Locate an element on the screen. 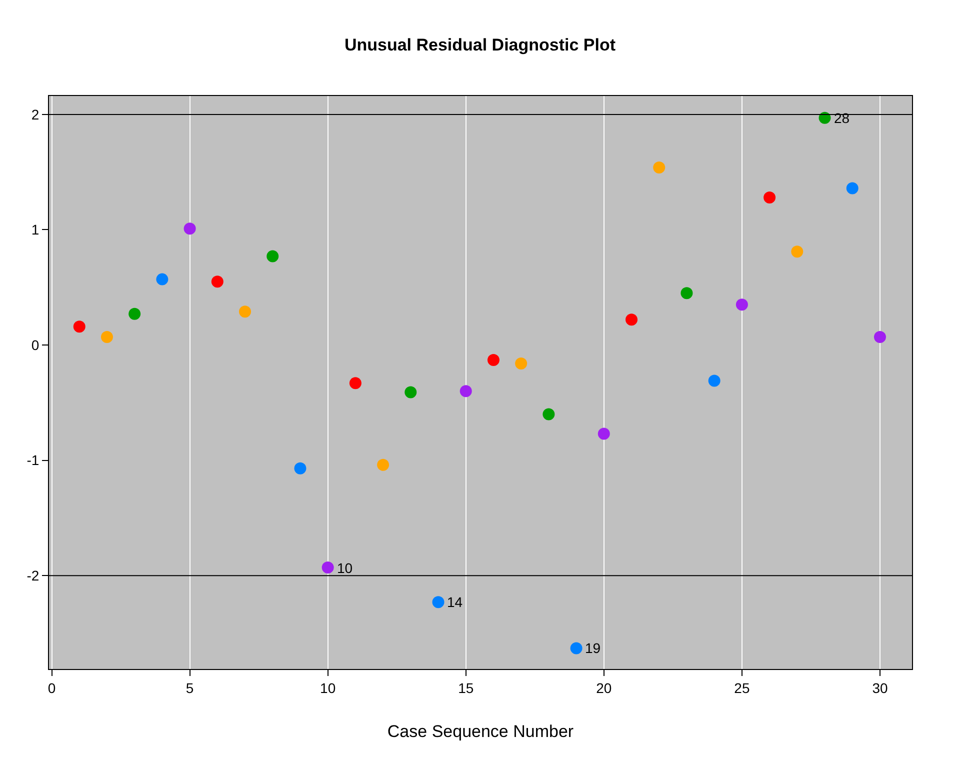  y-tick-label: 1 is located at coordinates (35, 230).